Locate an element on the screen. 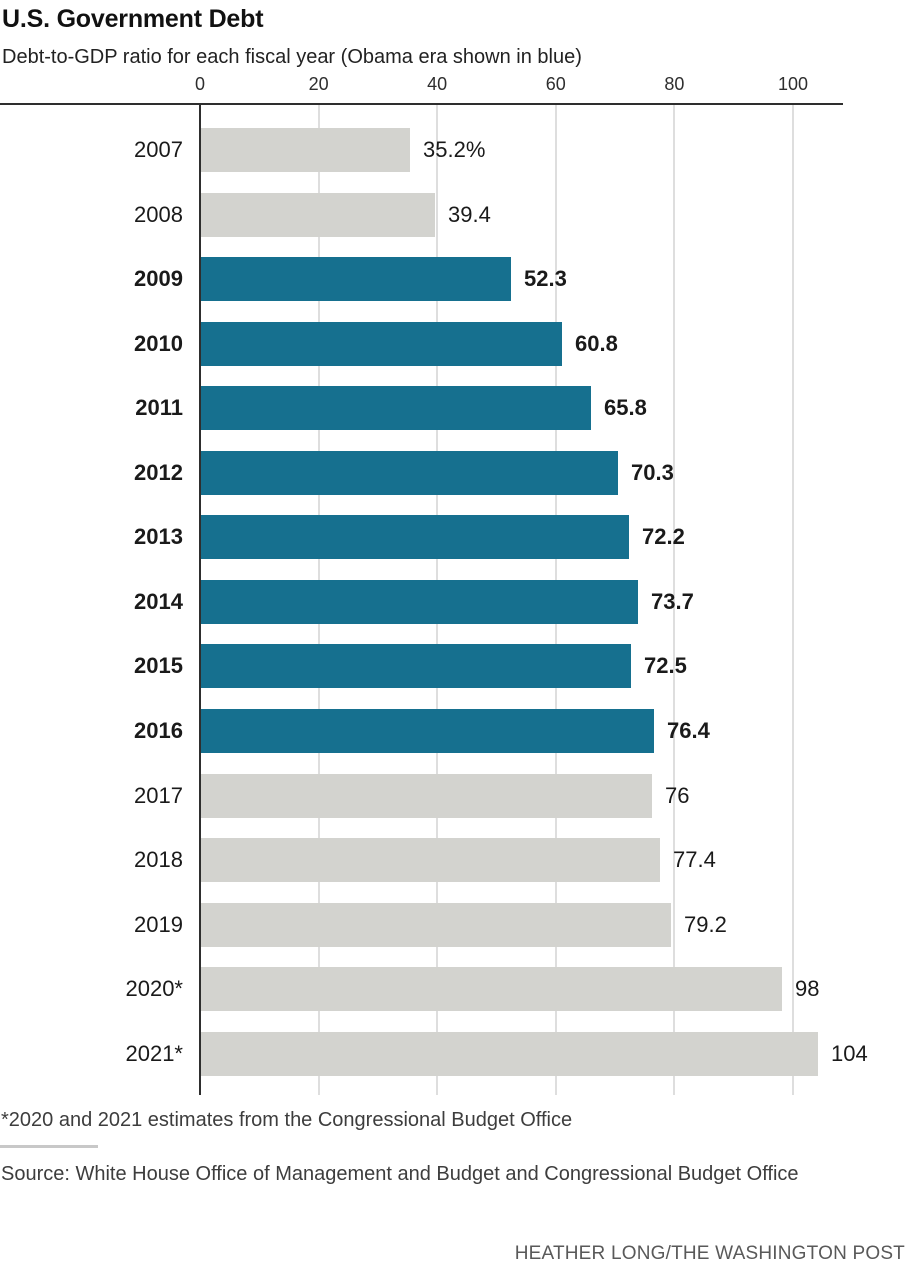  value-label-2019: 79.2 is located at coordinates (705, 924).